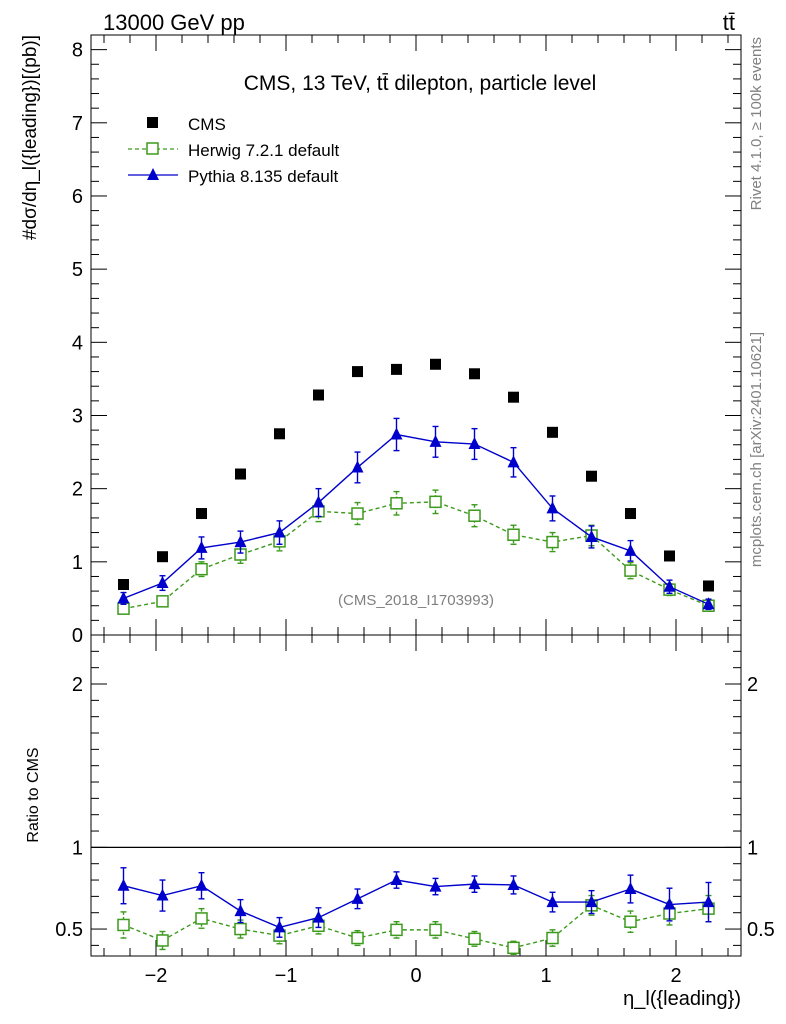  I want to click on legend-pythia-marker, so click(153, 174).